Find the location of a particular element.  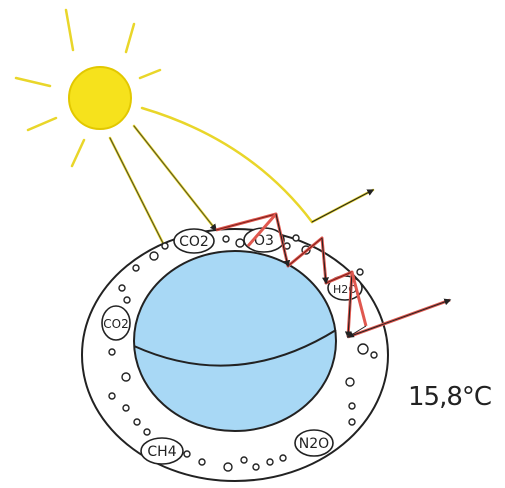

co2-top-molecule is located at coordinates (194, 241).